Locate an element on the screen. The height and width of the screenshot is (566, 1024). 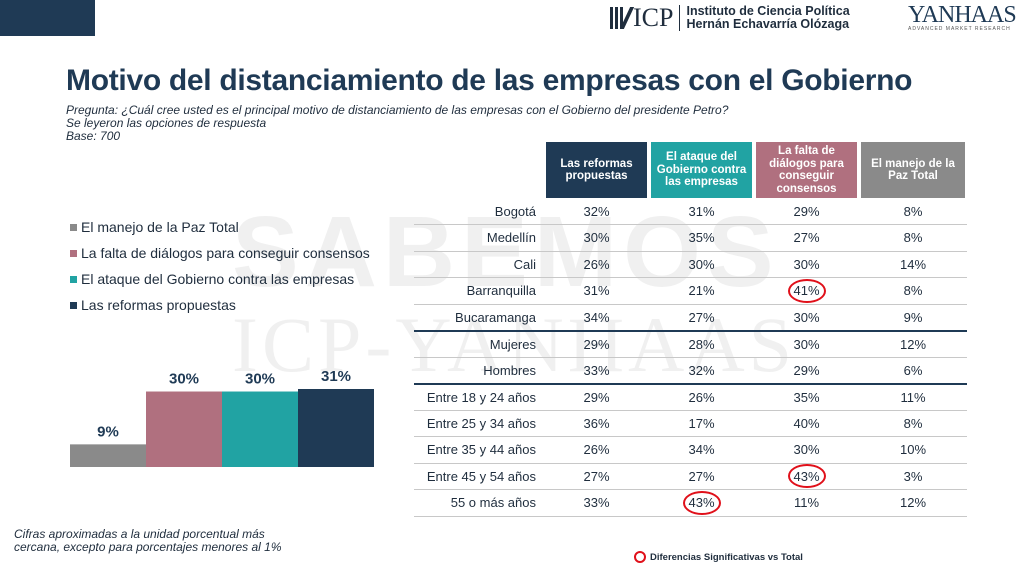
table-row: Entre 18 y 24 años 29% 26% 35% 11% is located at coordinates (690, 396).